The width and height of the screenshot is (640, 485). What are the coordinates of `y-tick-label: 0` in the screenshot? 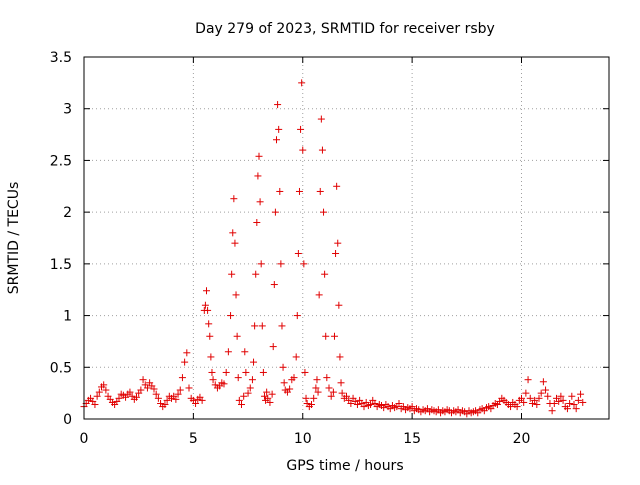 It's located at (67, 420).